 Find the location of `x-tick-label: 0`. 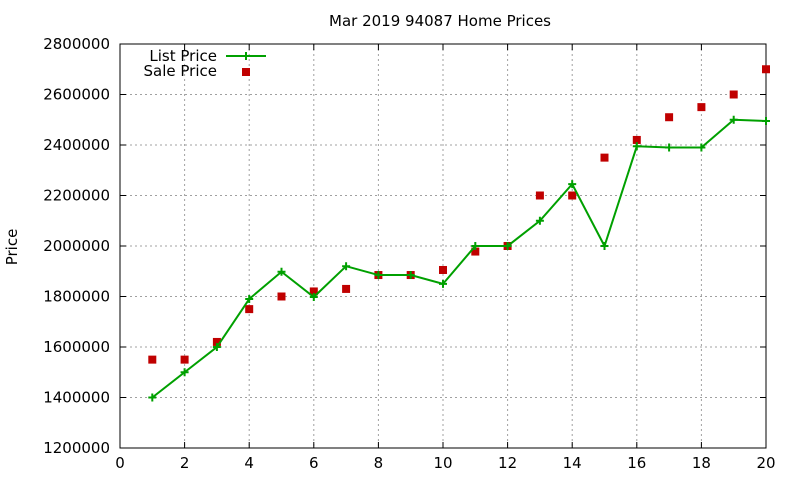

x-tick-label: 0 is located at coordinates (120, 463).